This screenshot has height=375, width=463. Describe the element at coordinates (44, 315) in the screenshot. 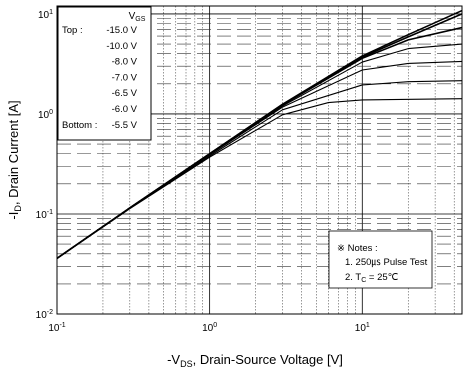

I see `y-tick-label: 10⁻²` at that location.